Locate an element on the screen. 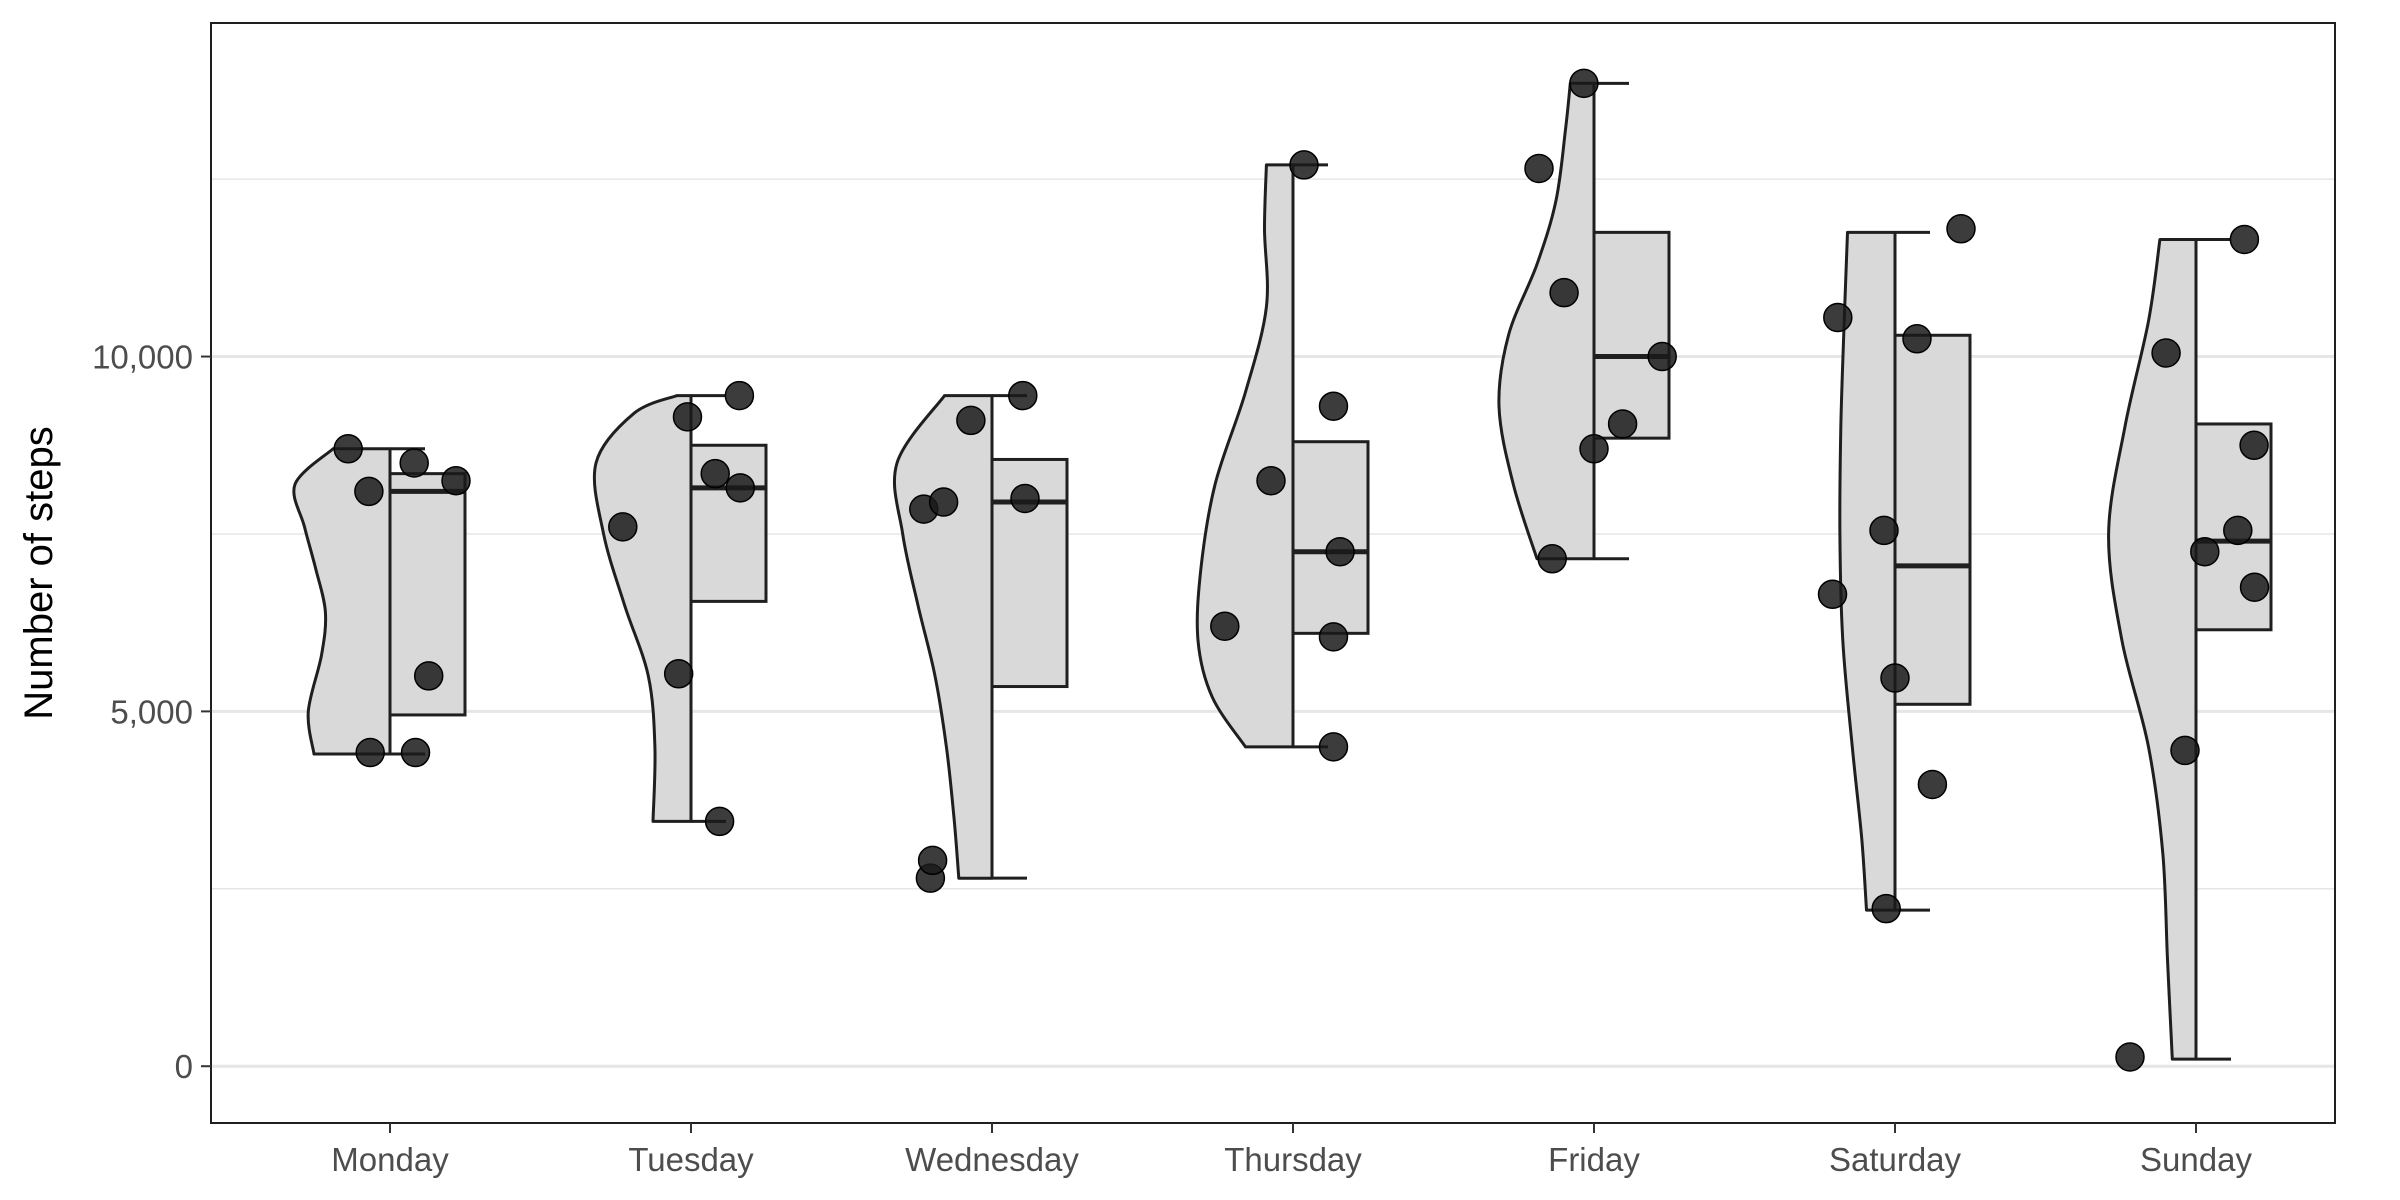 This screenshot has width=2400, height=1200. x-tick-label: Friday is located at coordinates (1594, 1159).